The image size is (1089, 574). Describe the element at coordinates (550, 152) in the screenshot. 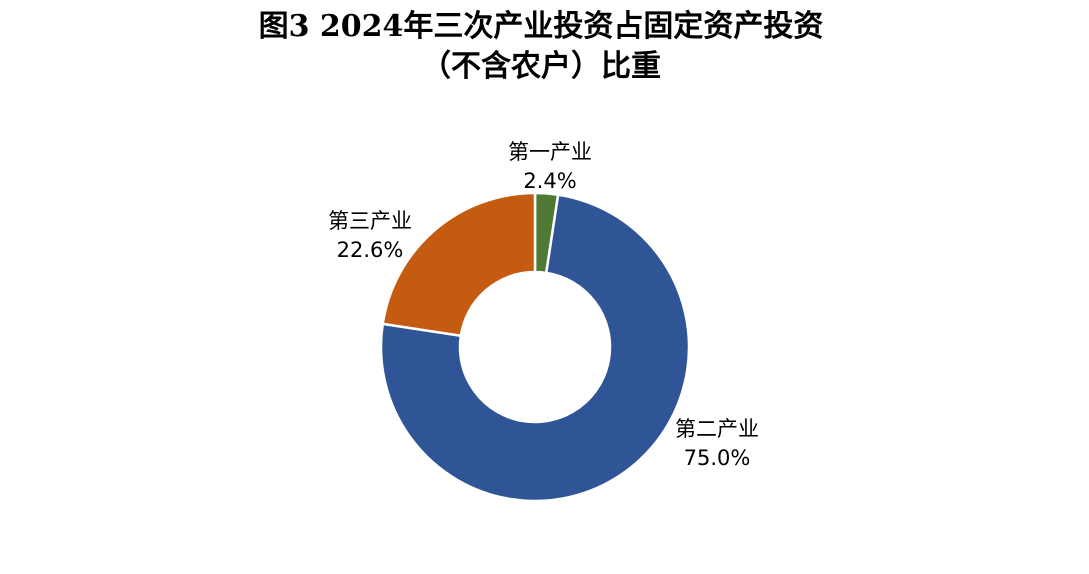

I see `category-label: 第一产业` at that location.